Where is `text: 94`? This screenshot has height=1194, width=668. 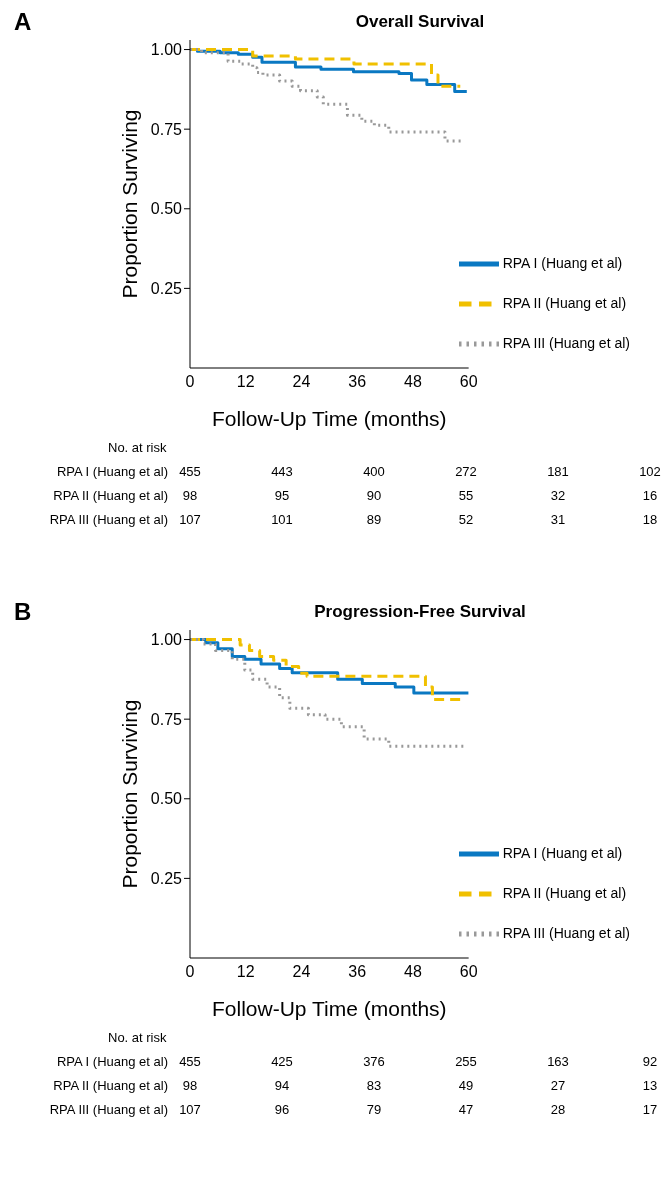 text: 94 is located at coordinates (282, 1085).